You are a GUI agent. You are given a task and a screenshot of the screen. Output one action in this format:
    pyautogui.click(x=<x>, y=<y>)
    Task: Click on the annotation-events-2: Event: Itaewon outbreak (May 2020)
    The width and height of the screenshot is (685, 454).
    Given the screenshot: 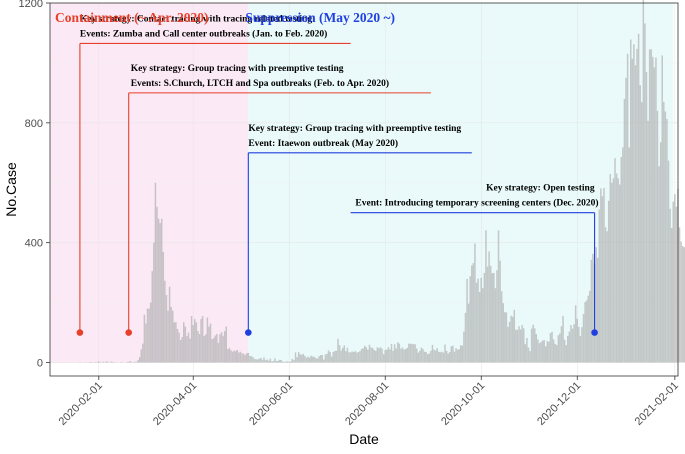 What is the action you would take?
    pyautogui.click(x=323, y=143)
    